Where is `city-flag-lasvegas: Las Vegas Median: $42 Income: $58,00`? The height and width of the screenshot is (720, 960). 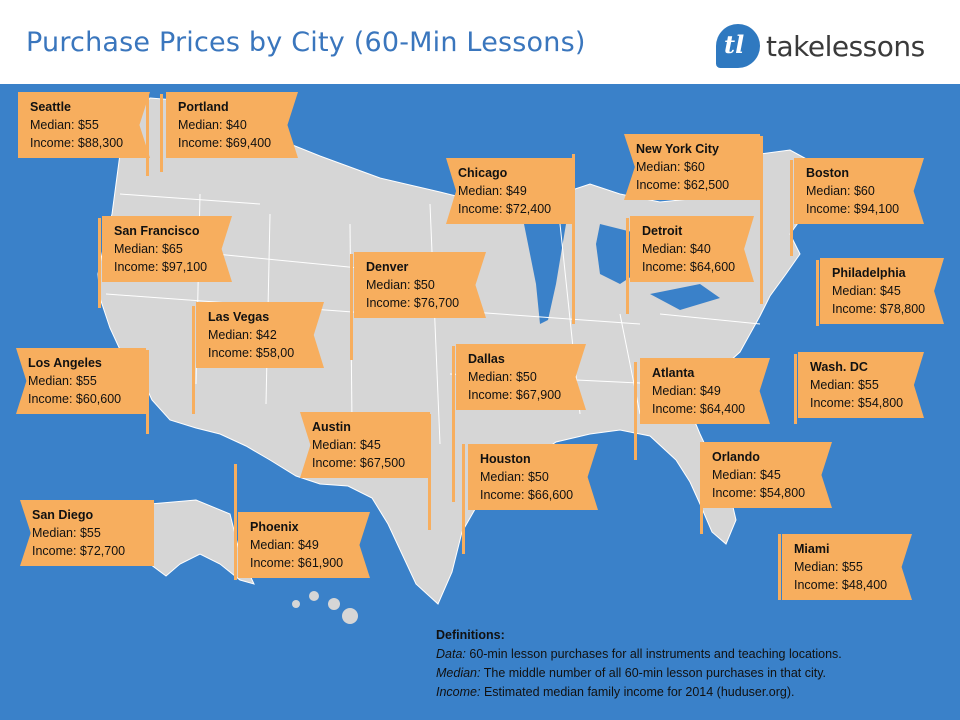
city-flag-lasvegas: Las Vegas Median: $42 Income: $58,00 is located at coordinates (260, 335).